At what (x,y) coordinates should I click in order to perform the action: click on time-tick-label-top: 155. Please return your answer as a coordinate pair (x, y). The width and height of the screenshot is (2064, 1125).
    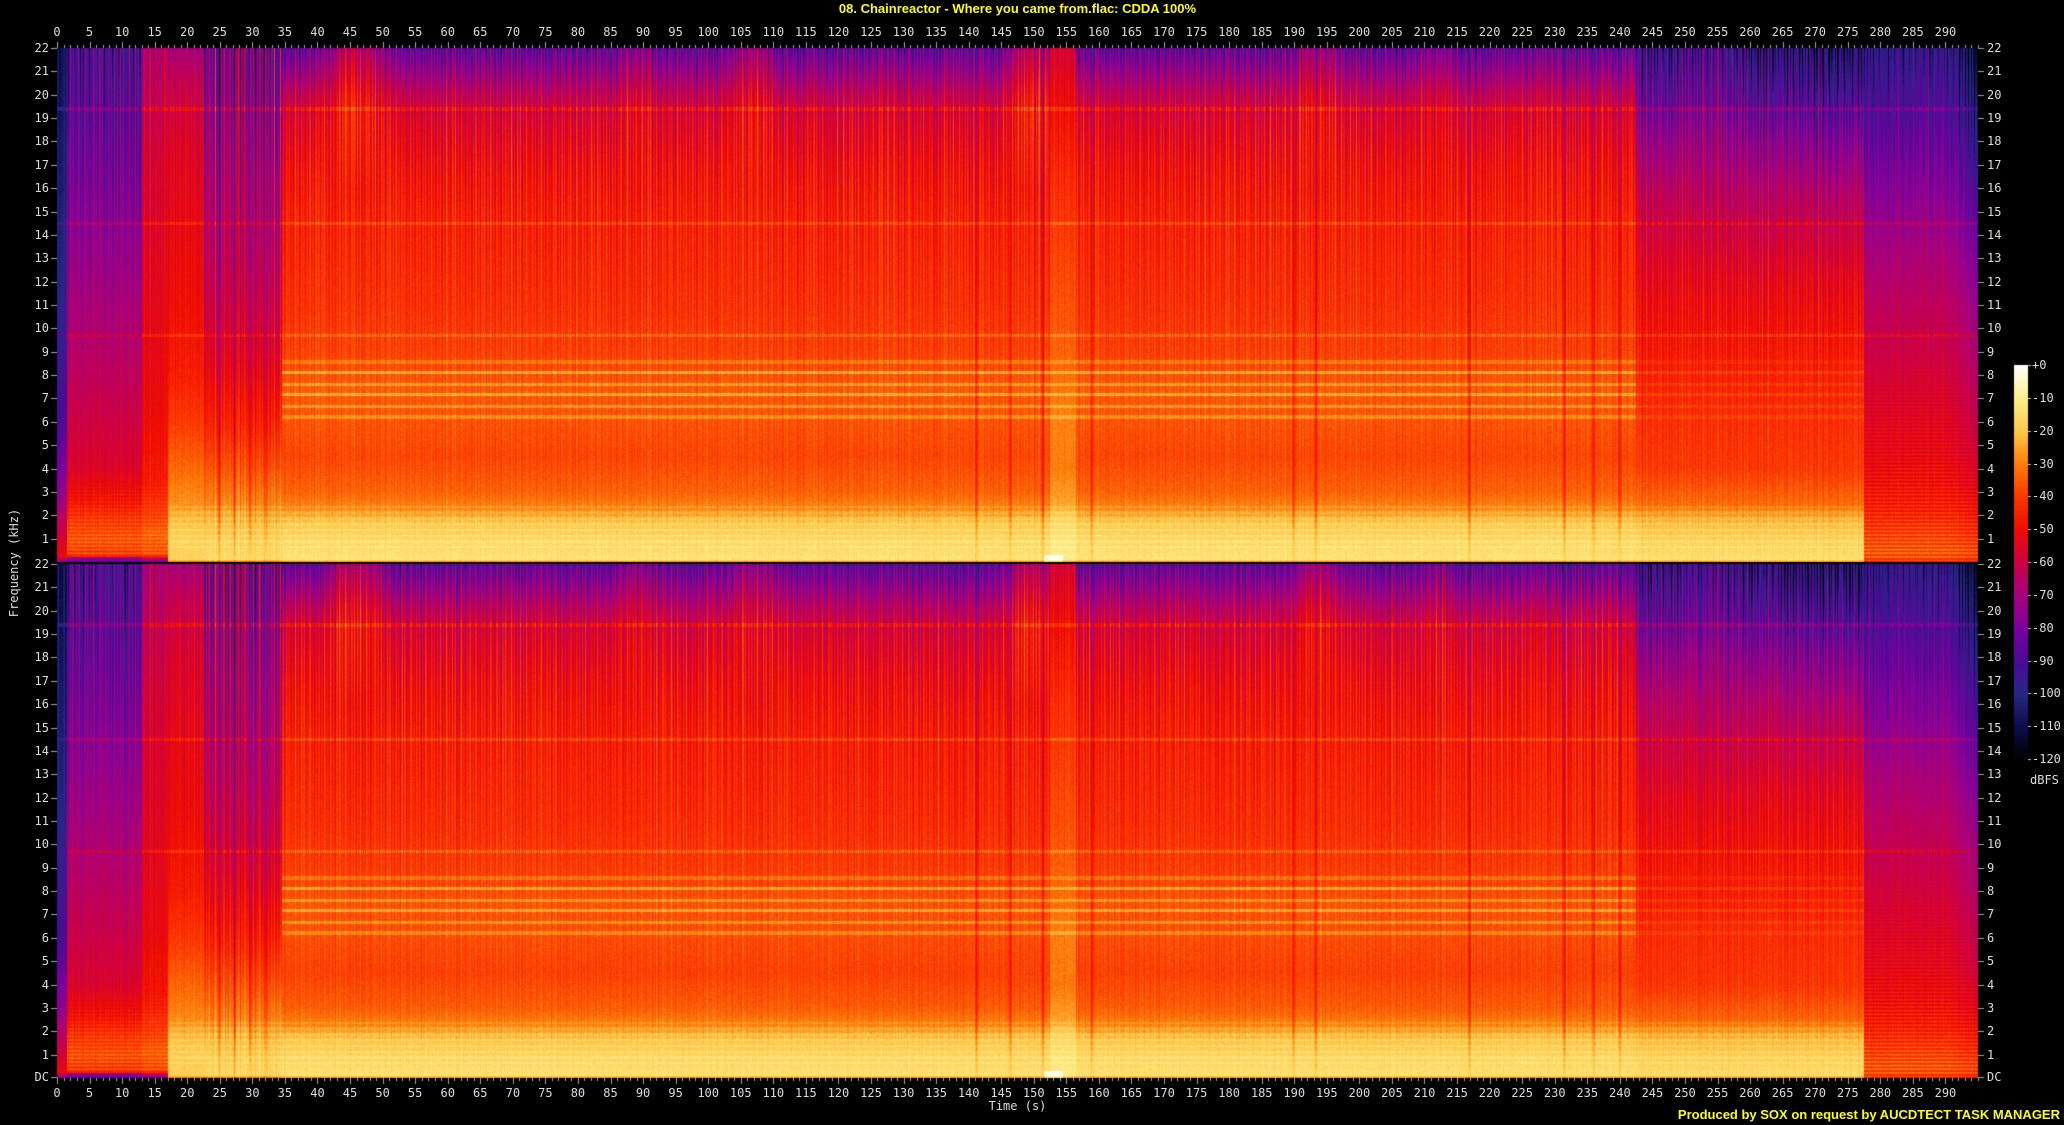
    Looking at the image, I should click on (1066, 32).